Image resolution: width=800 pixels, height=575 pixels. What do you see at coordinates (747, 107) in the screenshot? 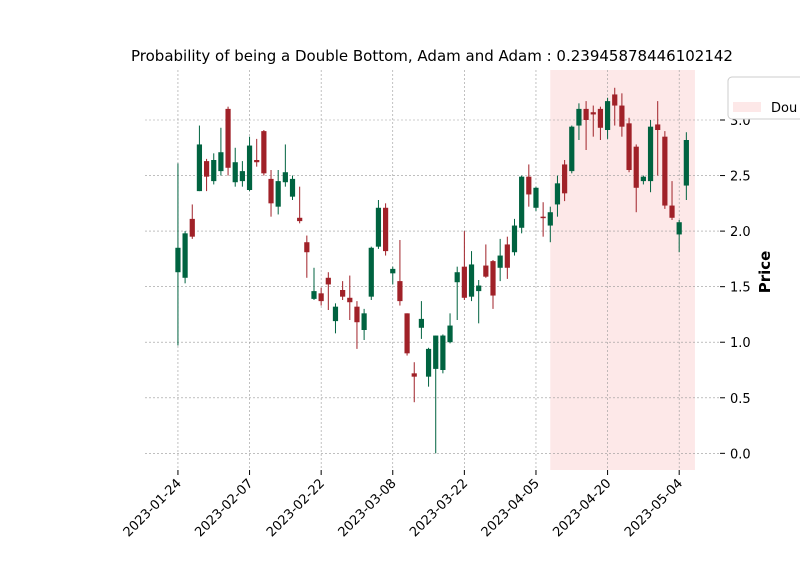
I see `legend-swatch` at bounding box center [747, 107].